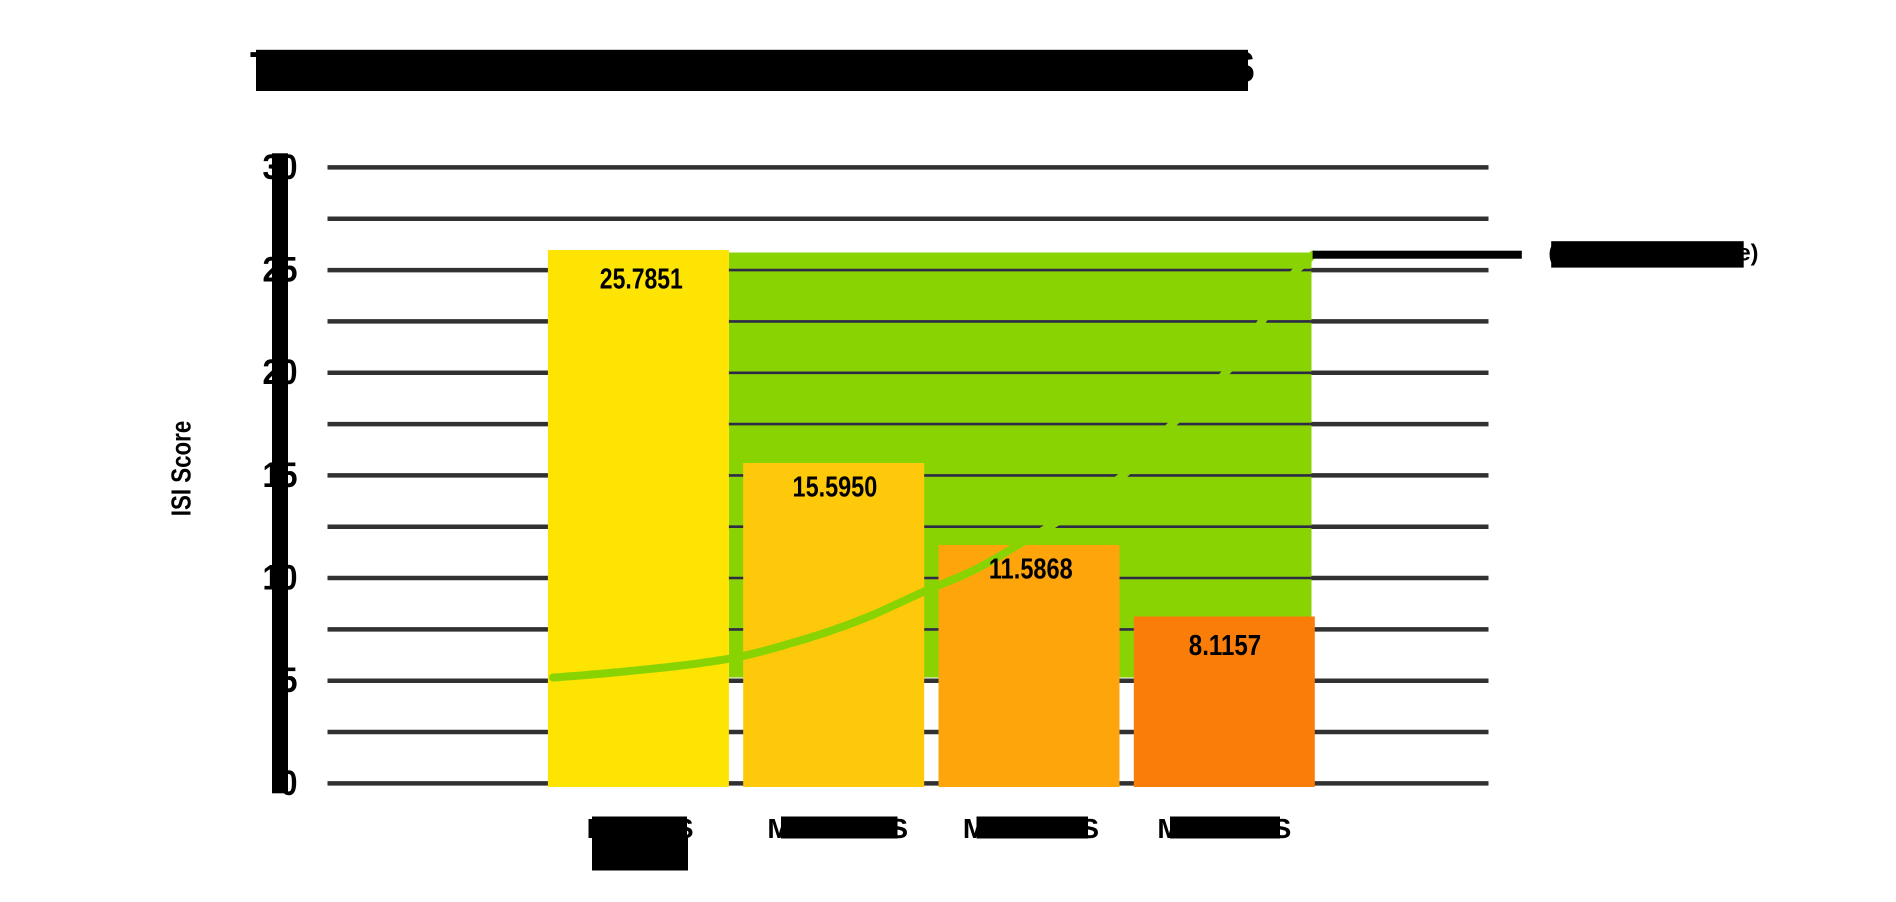 The image size is (1896, 902). I want to click on svg-text: 11.5868, so click(1031, 570).